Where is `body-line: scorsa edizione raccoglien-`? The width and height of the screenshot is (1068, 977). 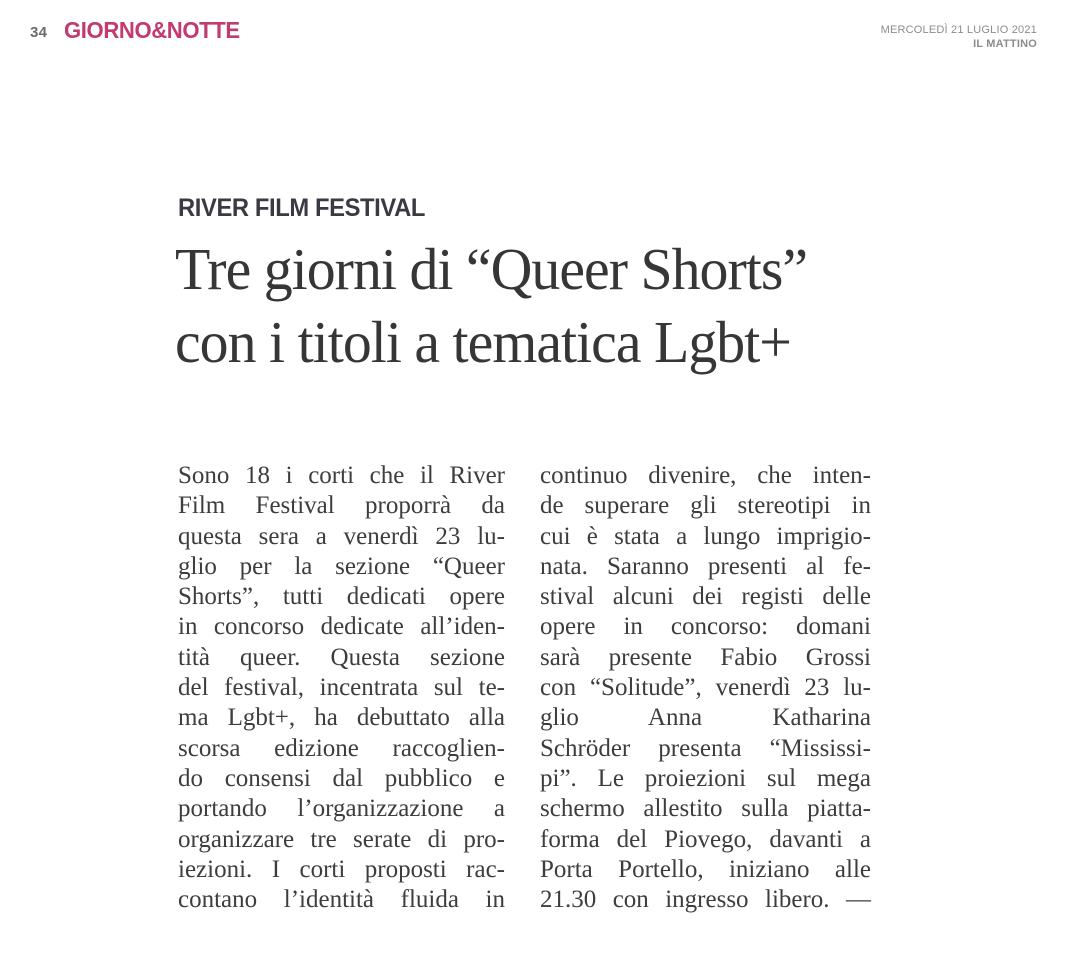
body-line: scorsa edizione raccoglien- is located at coordinates (341, 748).